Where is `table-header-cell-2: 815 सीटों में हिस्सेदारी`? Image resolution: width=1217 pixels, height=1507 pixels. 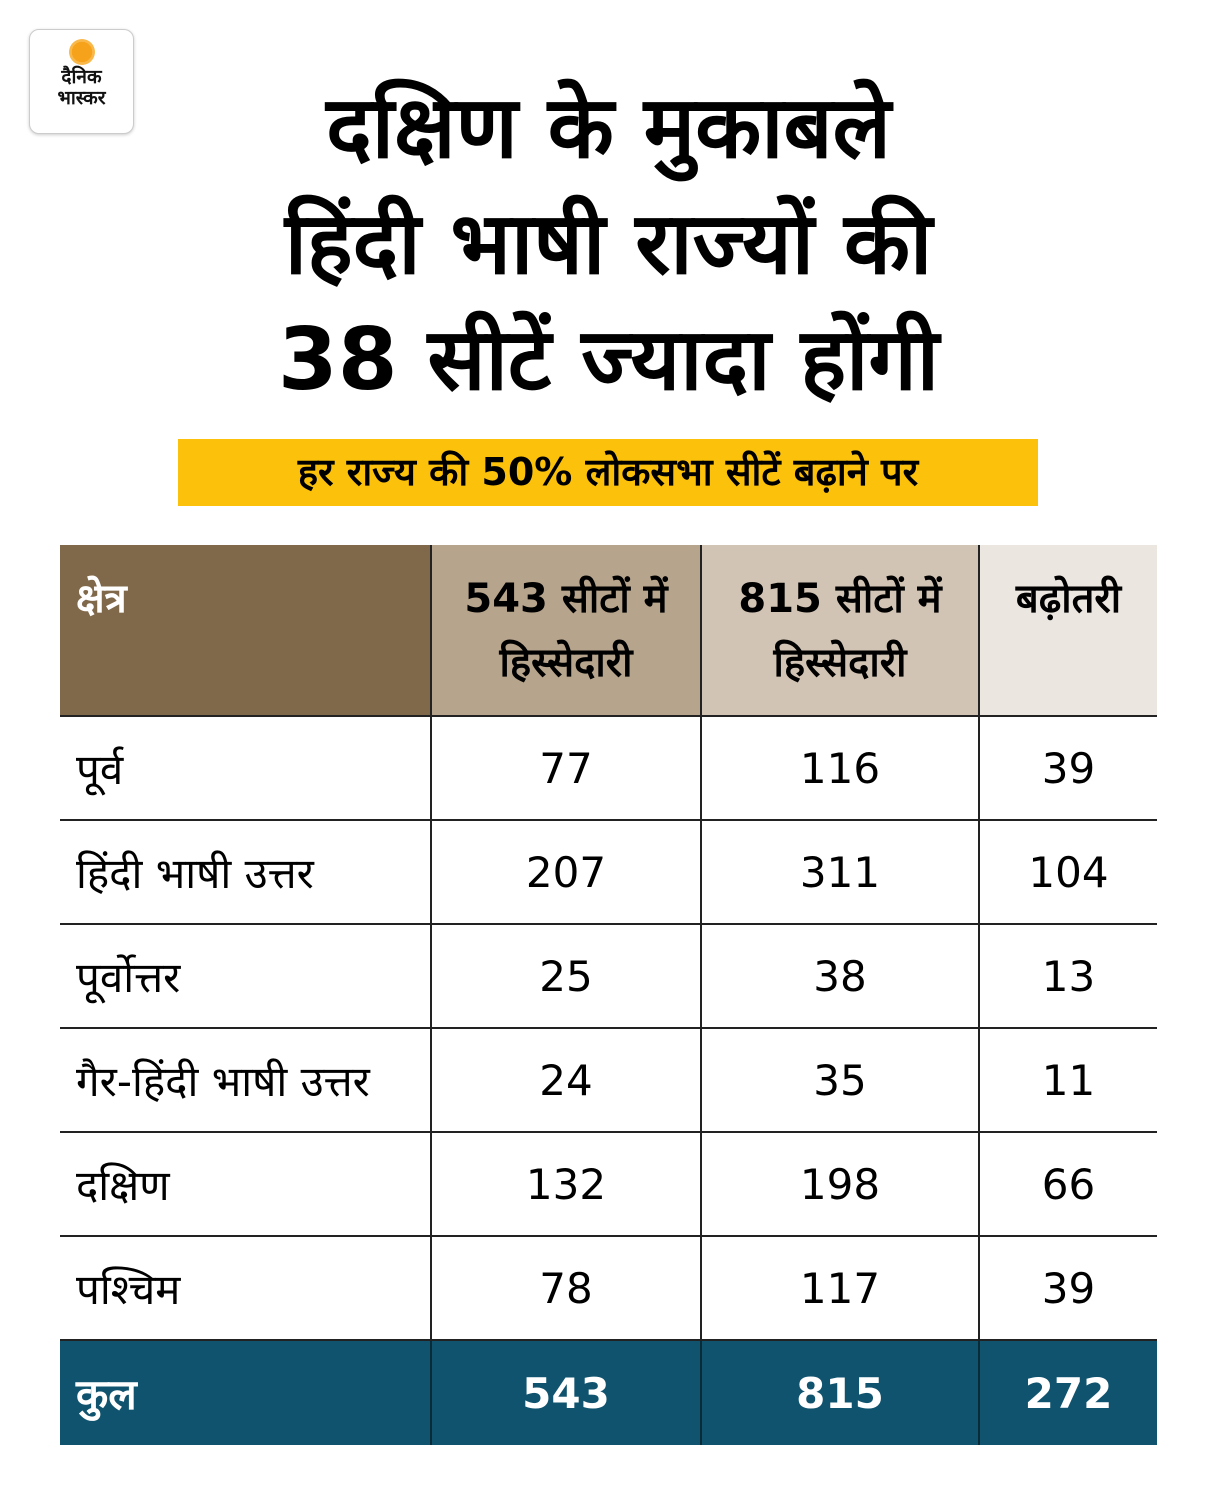 table-header-cell-2: 815 सीटों में हिस्सेदारी is located at coordinates (841, 630).